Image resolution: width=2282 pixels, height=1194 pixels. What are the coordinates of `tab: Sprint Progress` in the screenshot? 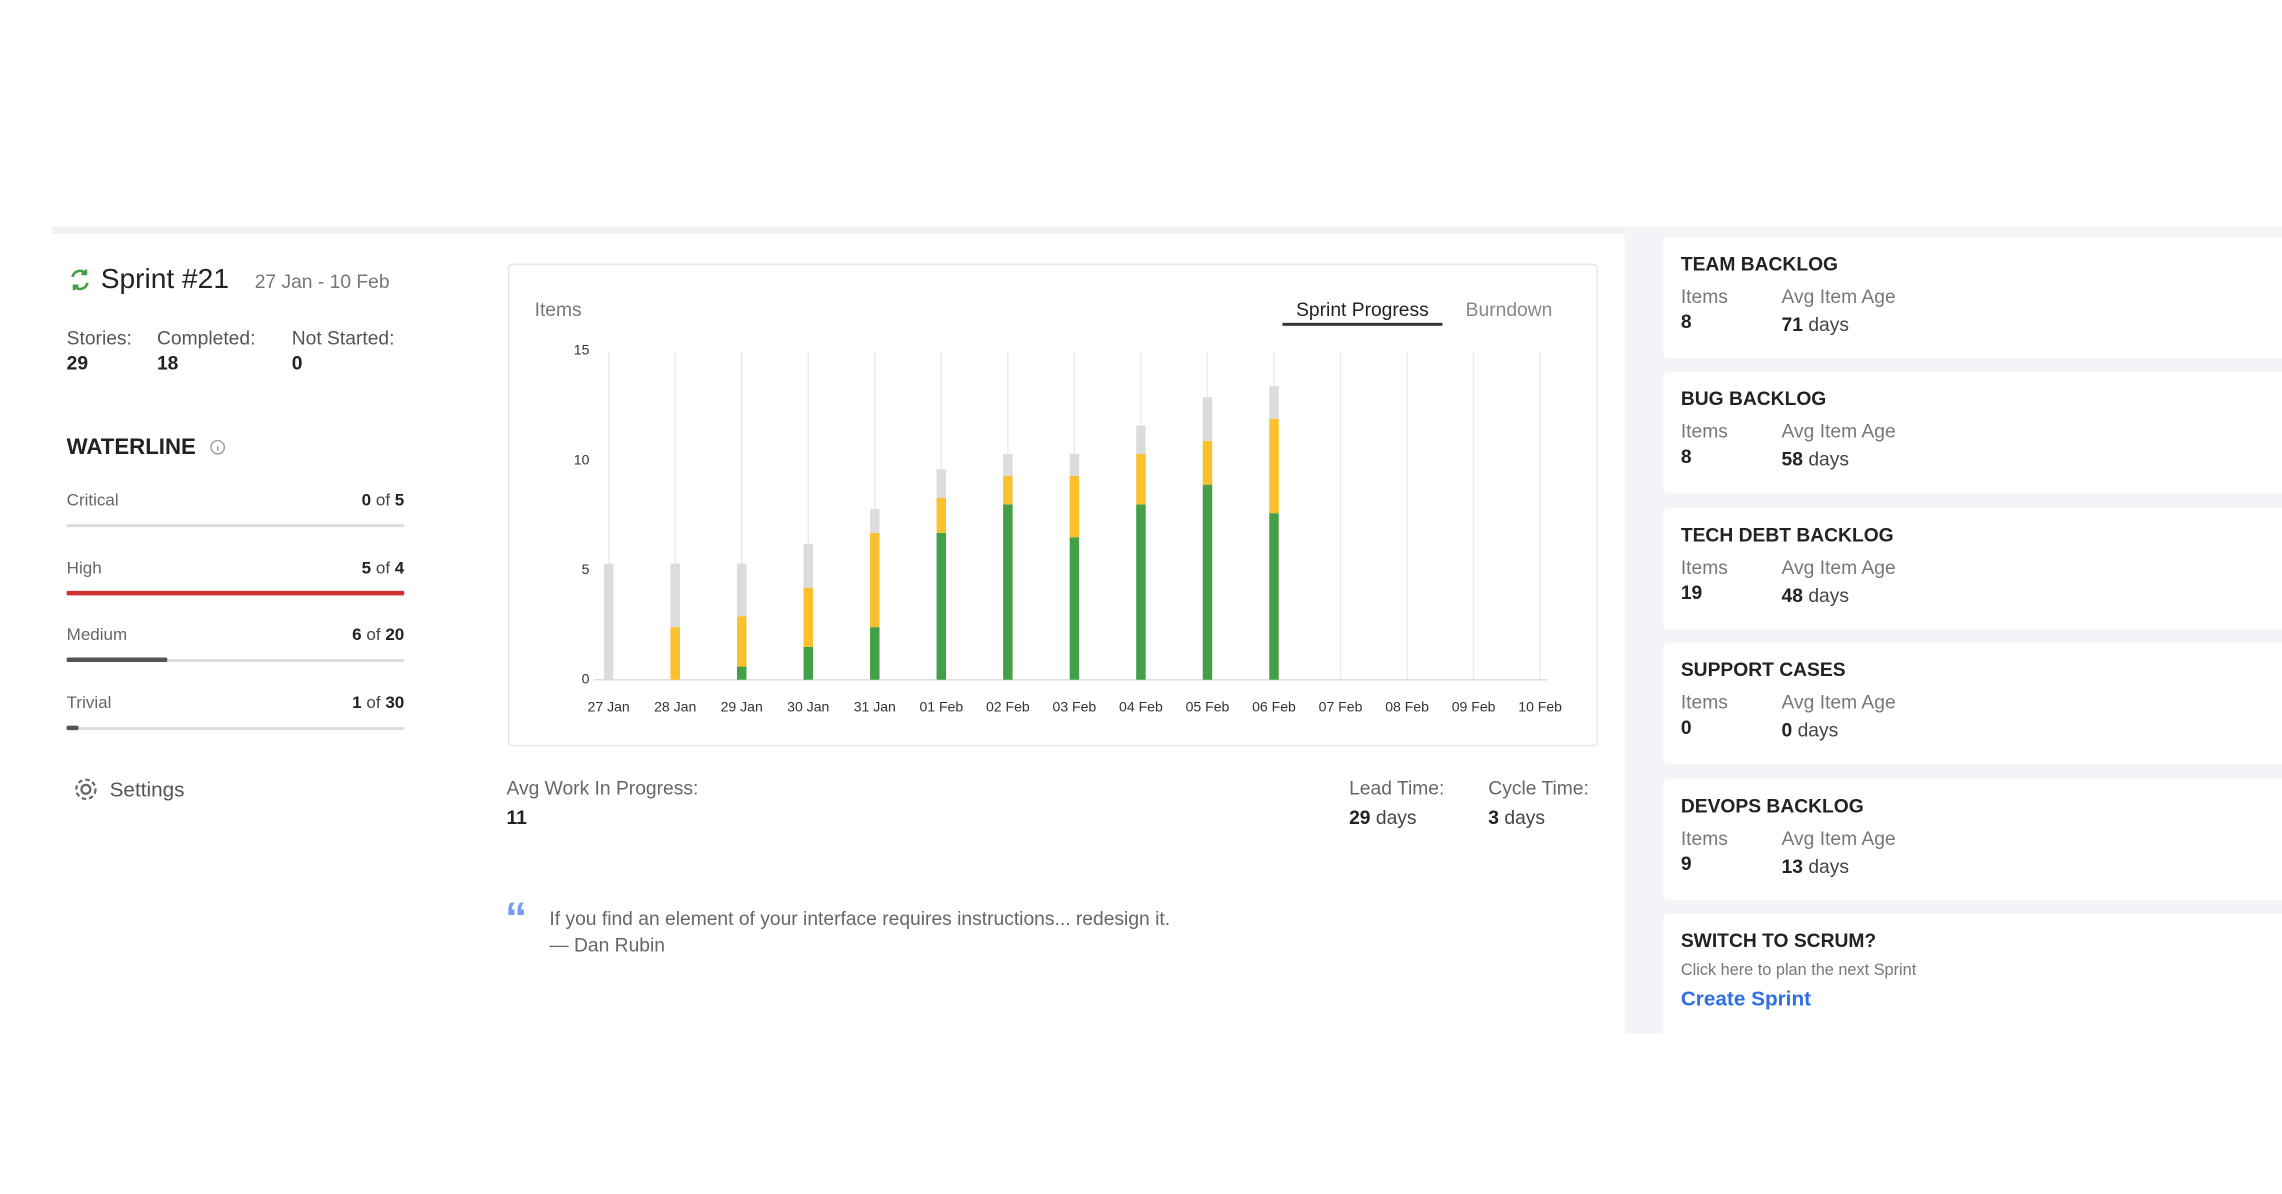 It's located at (1362, 309).